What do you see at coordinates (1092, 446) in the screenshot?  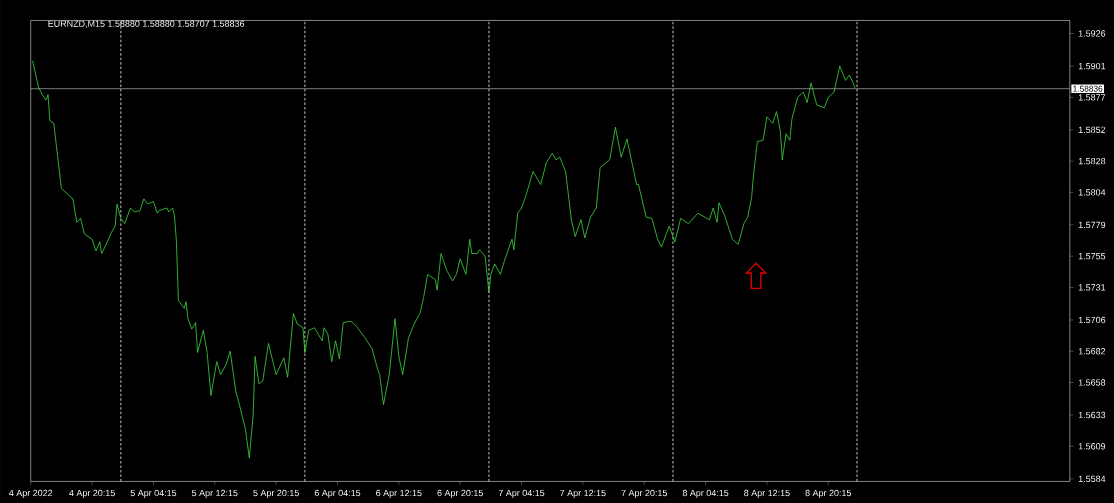 I see `y-tick-label: 1.5609` at bounding box center [1092, 446].